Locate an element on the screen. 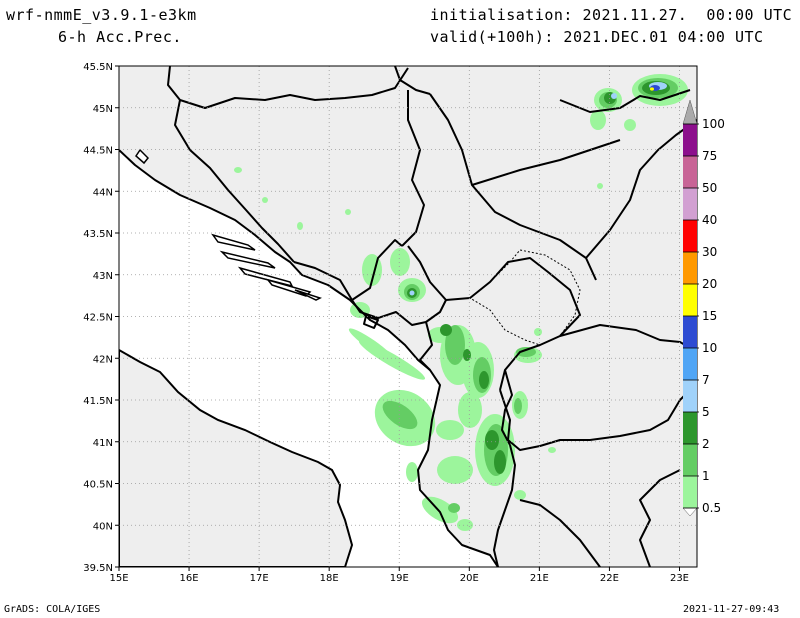 This screenshot has height=618, width=800. colorbar-label: 20 is located at coordinates (709, 284).